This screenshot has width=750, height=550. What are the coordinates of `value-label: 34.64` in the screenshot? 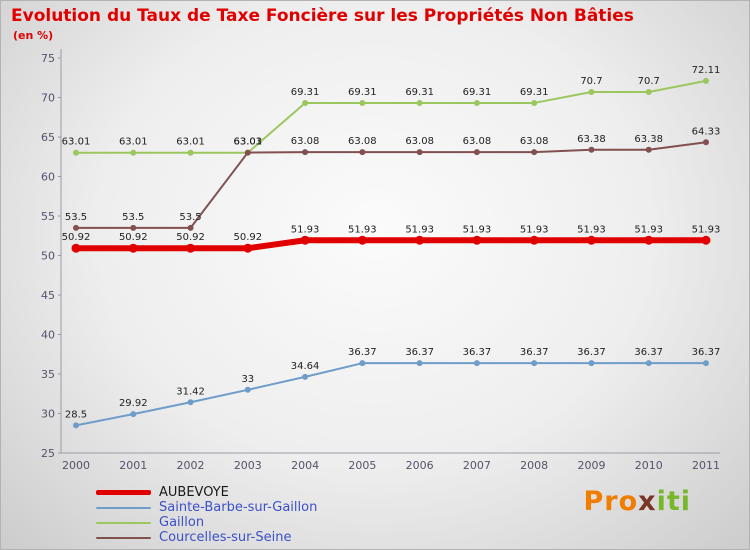 It's located at (305, 366).